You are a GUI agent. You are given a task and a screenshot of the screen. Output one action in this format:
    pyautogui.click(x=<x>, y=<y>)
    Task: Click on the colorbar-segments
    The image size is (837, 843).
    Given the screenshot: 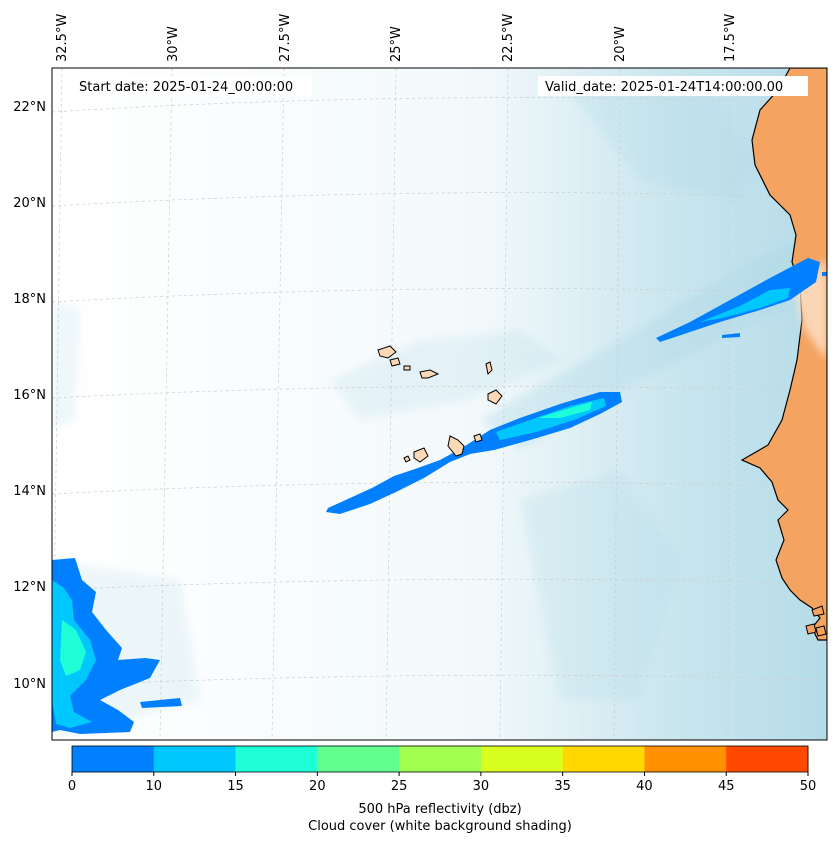 What is the action you would take?
    pyautogui.click(x=440, y=759)
    